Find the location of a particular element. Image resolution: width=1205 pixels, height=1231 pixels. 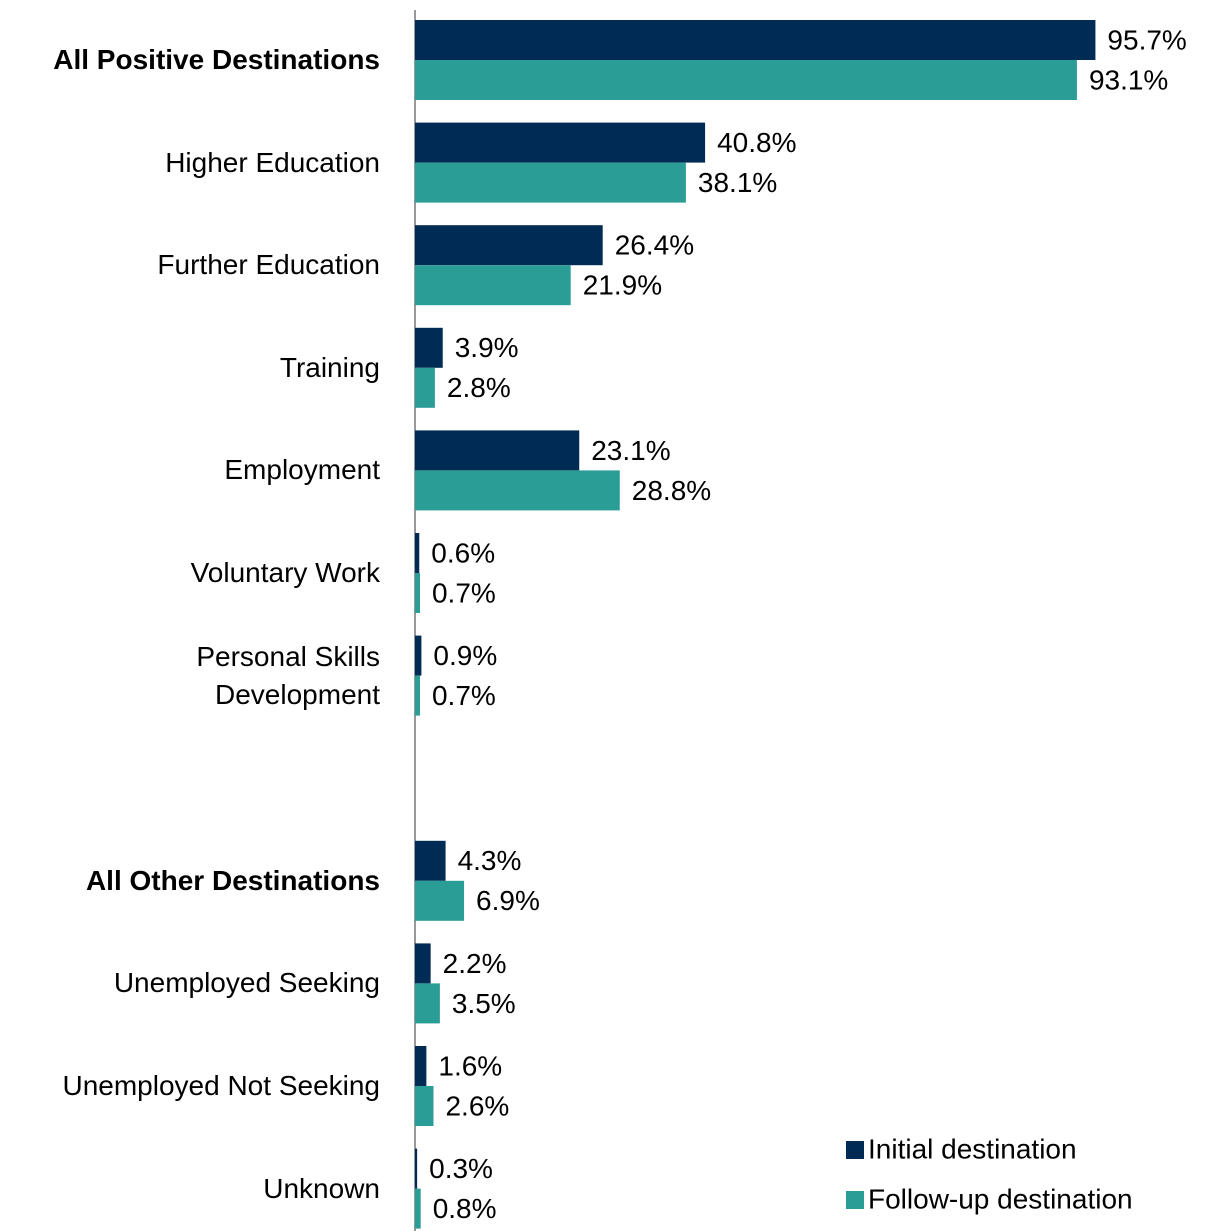

value-label: 2.8% is located at coordinates (479, 387).